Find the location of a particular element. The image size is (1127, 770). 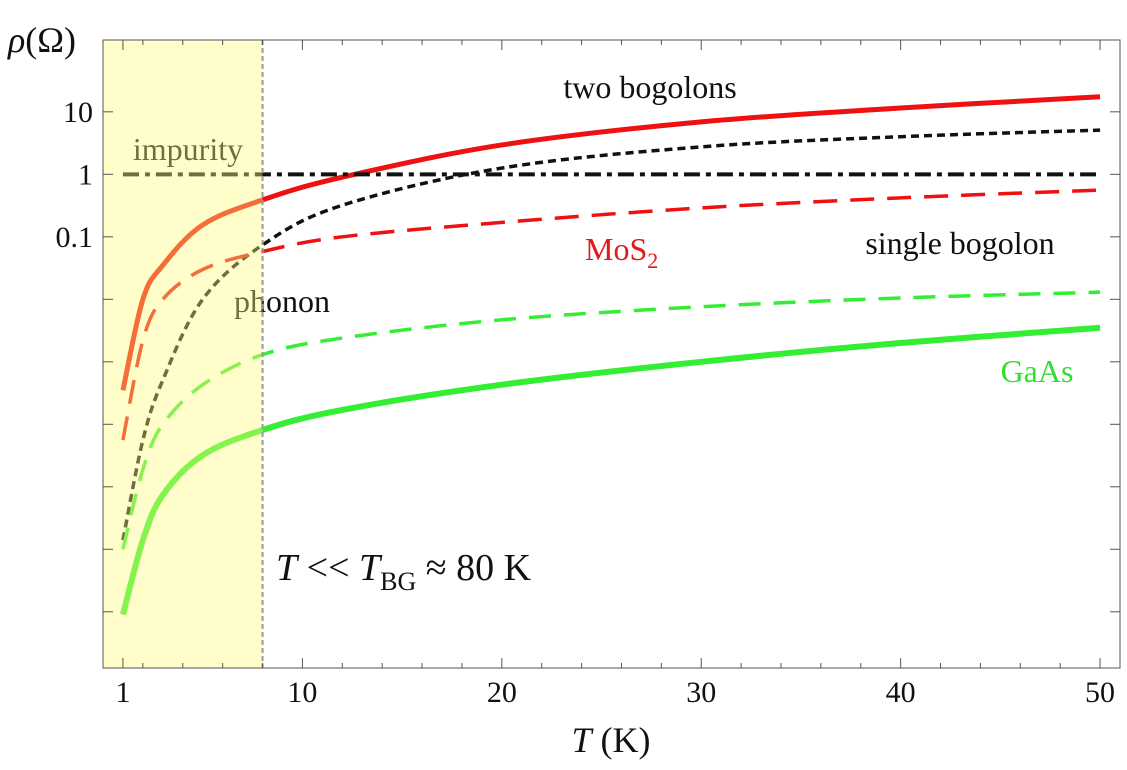

y-tick-label: 1 is located at coordinates (85, 174).